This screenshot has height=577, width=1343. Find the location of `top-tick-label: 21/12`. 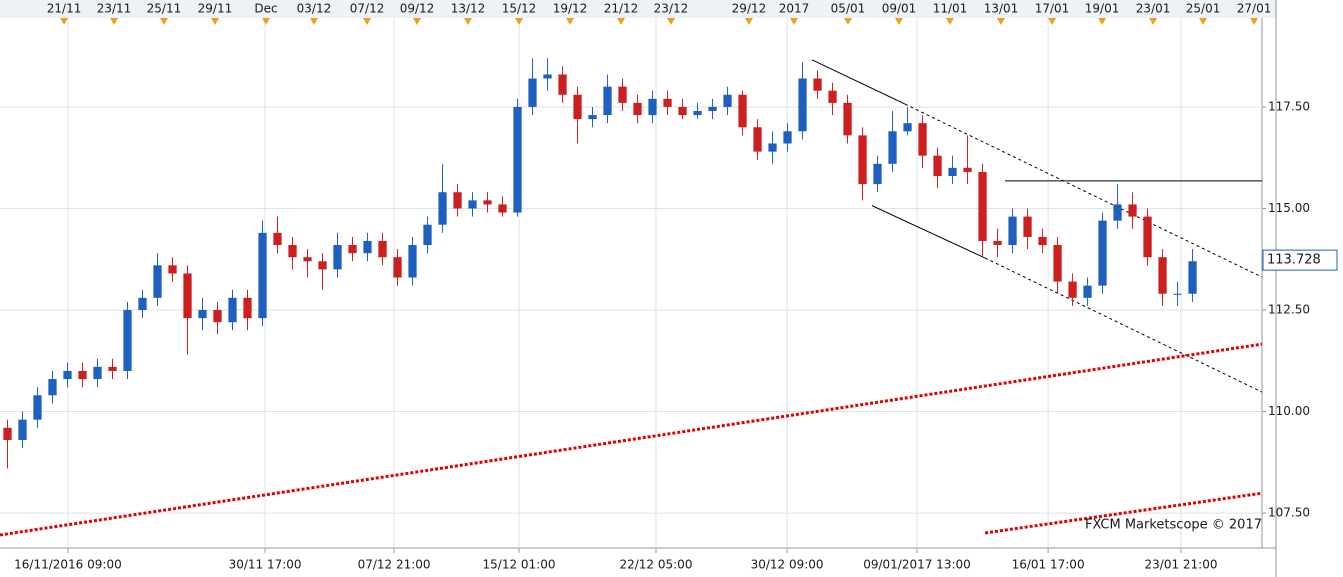

top-tick-label: 21/12 is located at coordinates (621, 9).